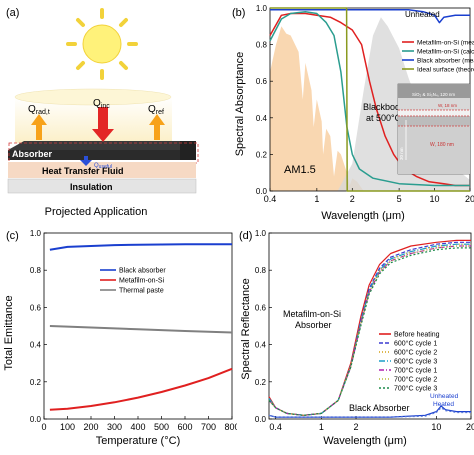 Image resolution: width=474 pixels, height=455 pixels. What do you see at coordinates (91, 187) in the screenshot?
I see `insulation-label: Insulation` at bounding box center [91, 187].